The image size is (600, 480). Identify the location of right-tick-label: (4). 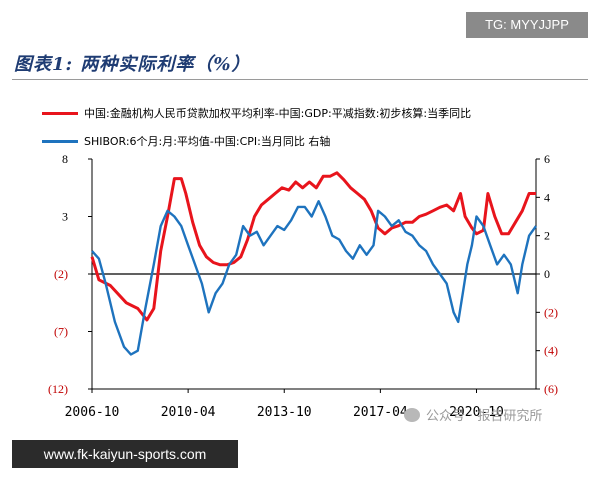
(551, 351).